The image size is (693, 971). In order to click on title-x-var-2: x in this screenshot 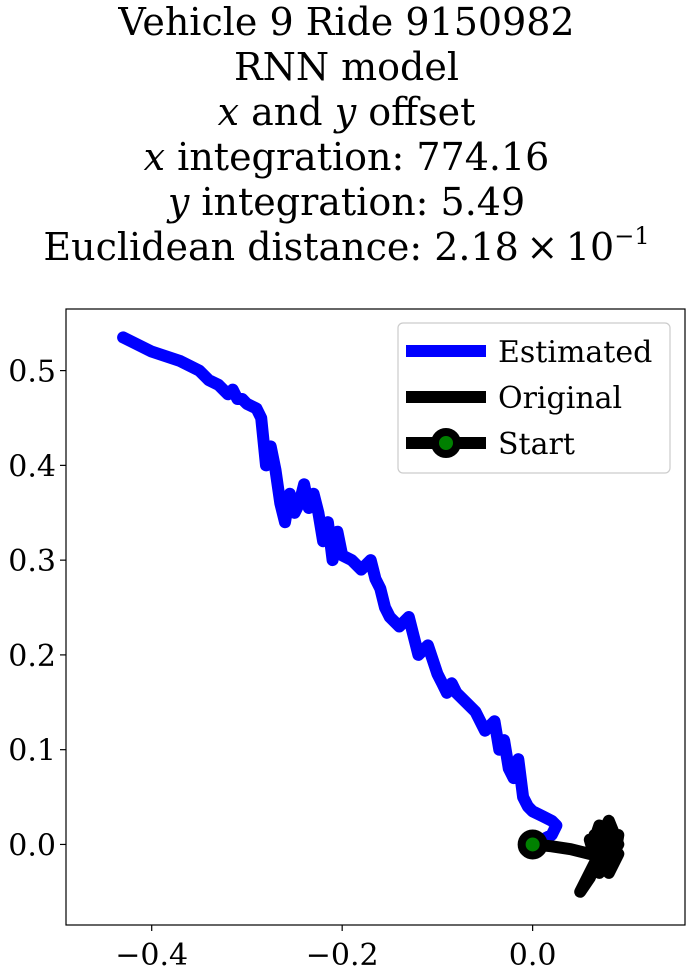, I will do `click(154, 157)`.